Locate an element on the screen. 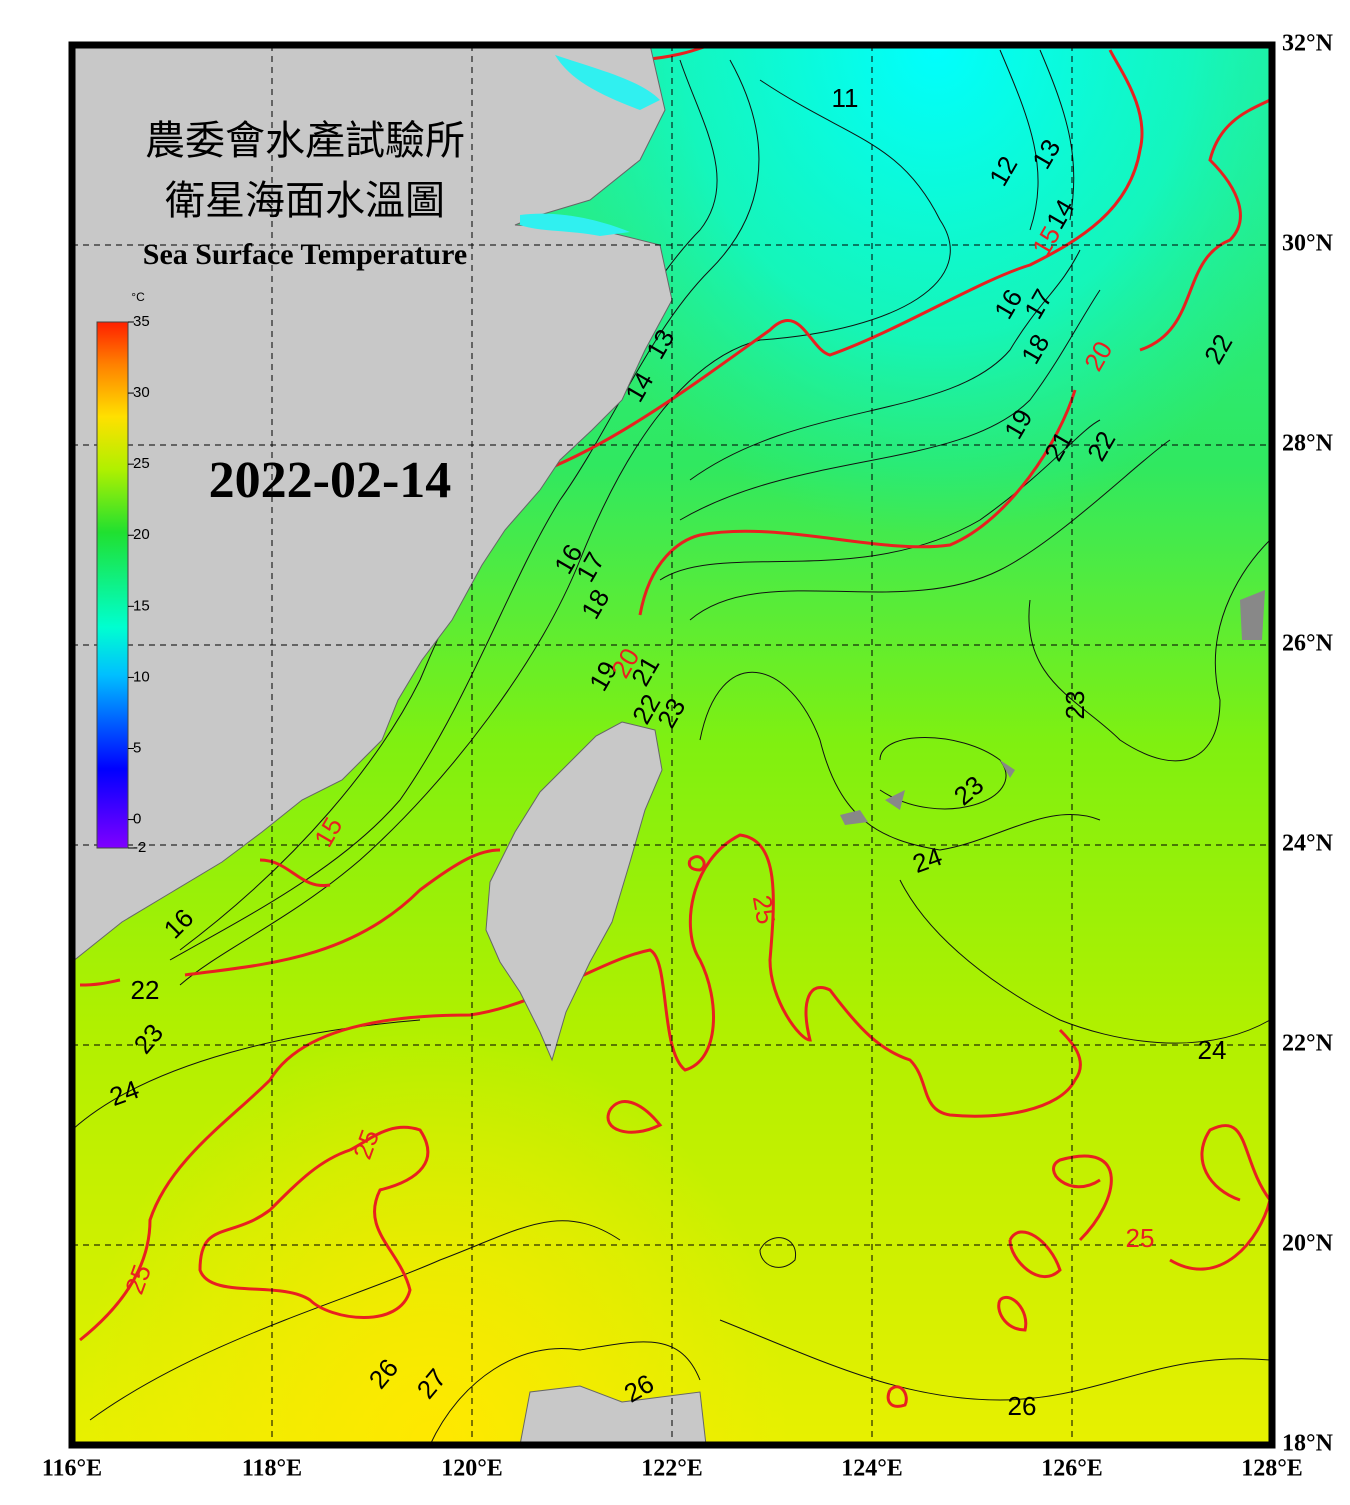 The image size is (1350, 1505). land-luzon is located at coordinates (613, 1415).